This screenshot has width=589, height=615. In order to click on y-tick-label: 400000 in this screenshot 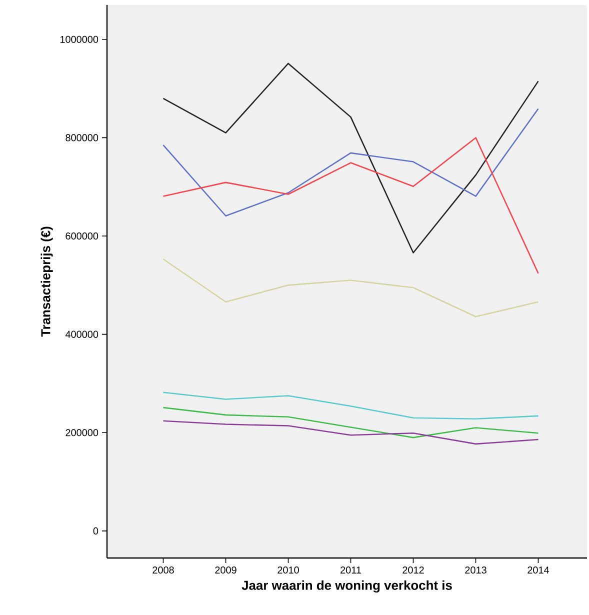, I will do `click(81, 334)`.